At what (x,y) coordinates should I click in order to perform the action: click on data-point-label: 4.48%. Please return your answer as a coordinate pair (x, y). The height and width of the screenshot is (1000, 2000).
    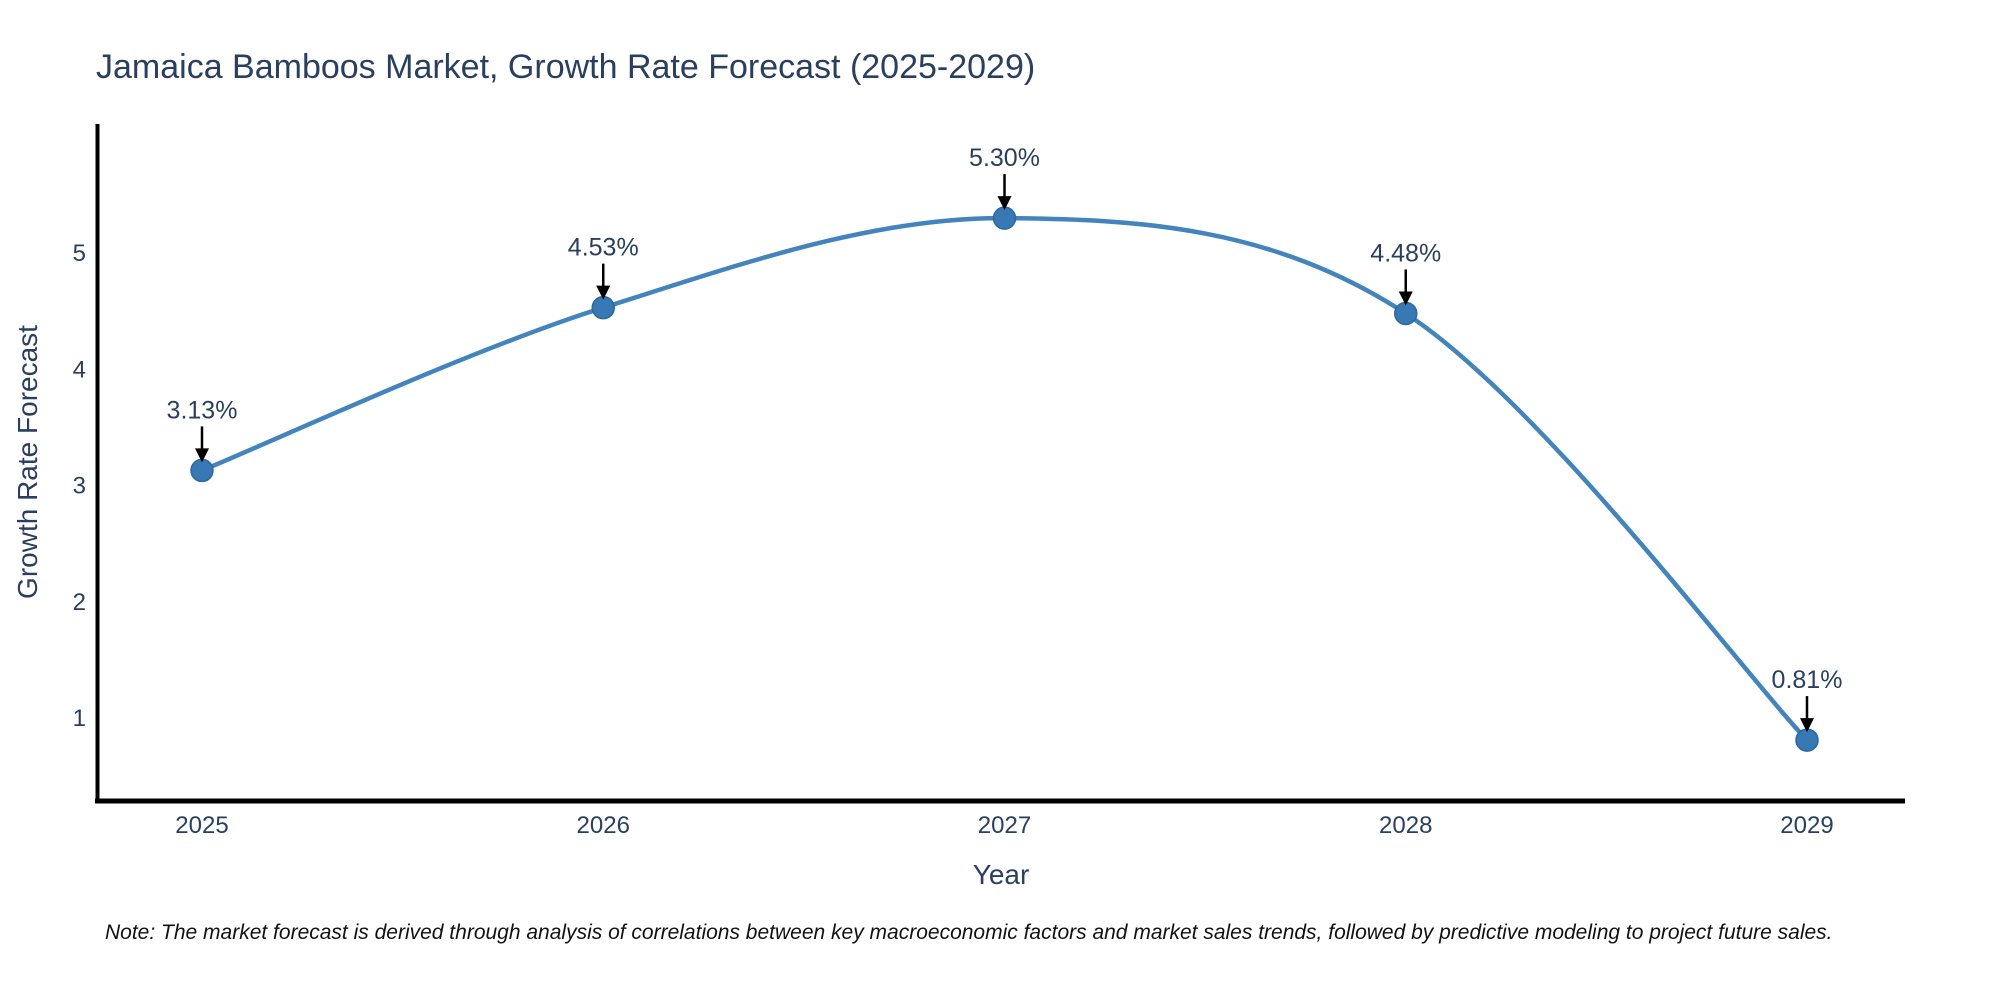
    Looking at the image, I should click on (1405, 253).